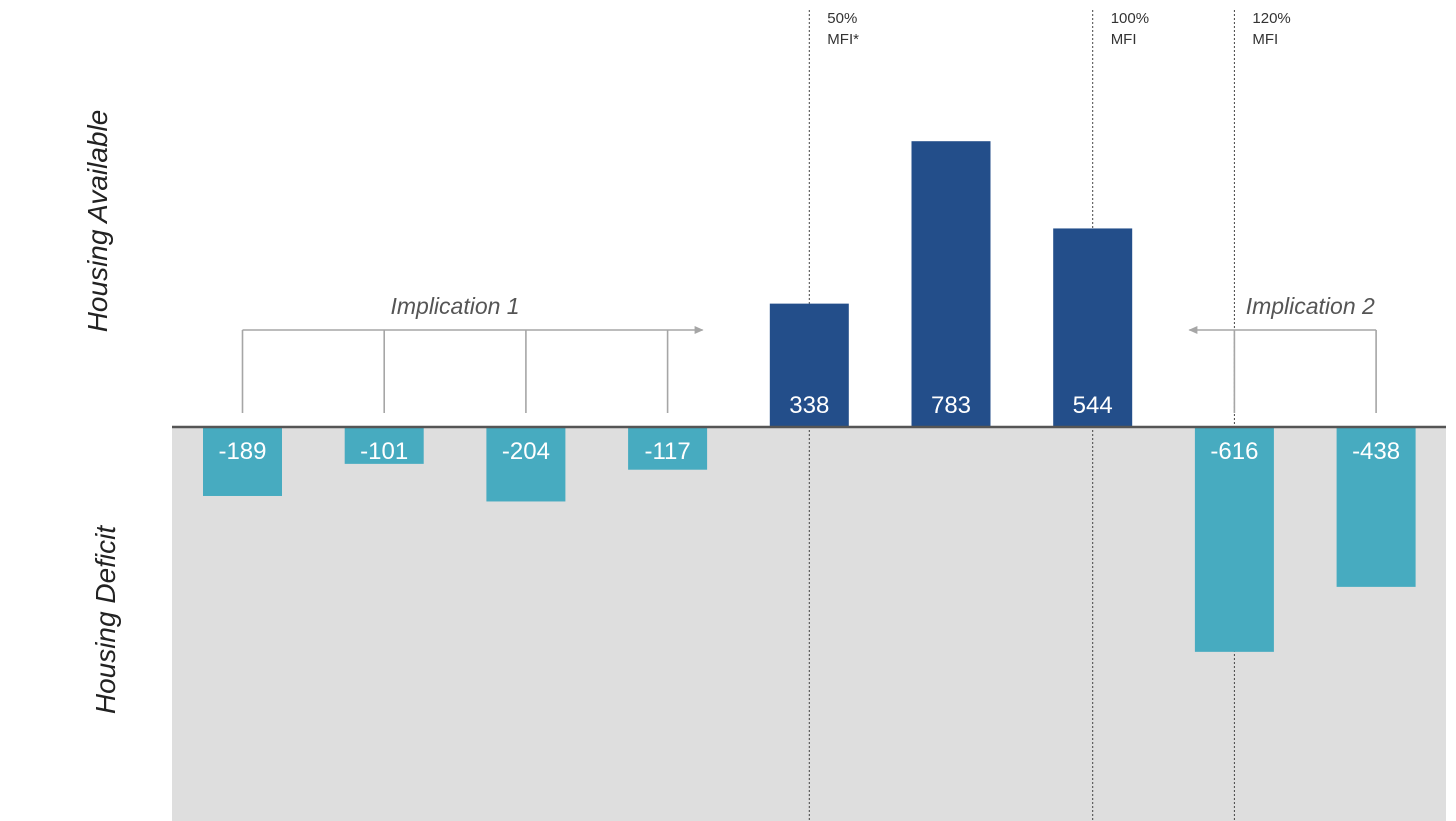 The image size is (1456, 821). Describe the element at coordinates (843, 29) in the screenshot. I see `reference-line-label-1: 50% MFI*` at that location.